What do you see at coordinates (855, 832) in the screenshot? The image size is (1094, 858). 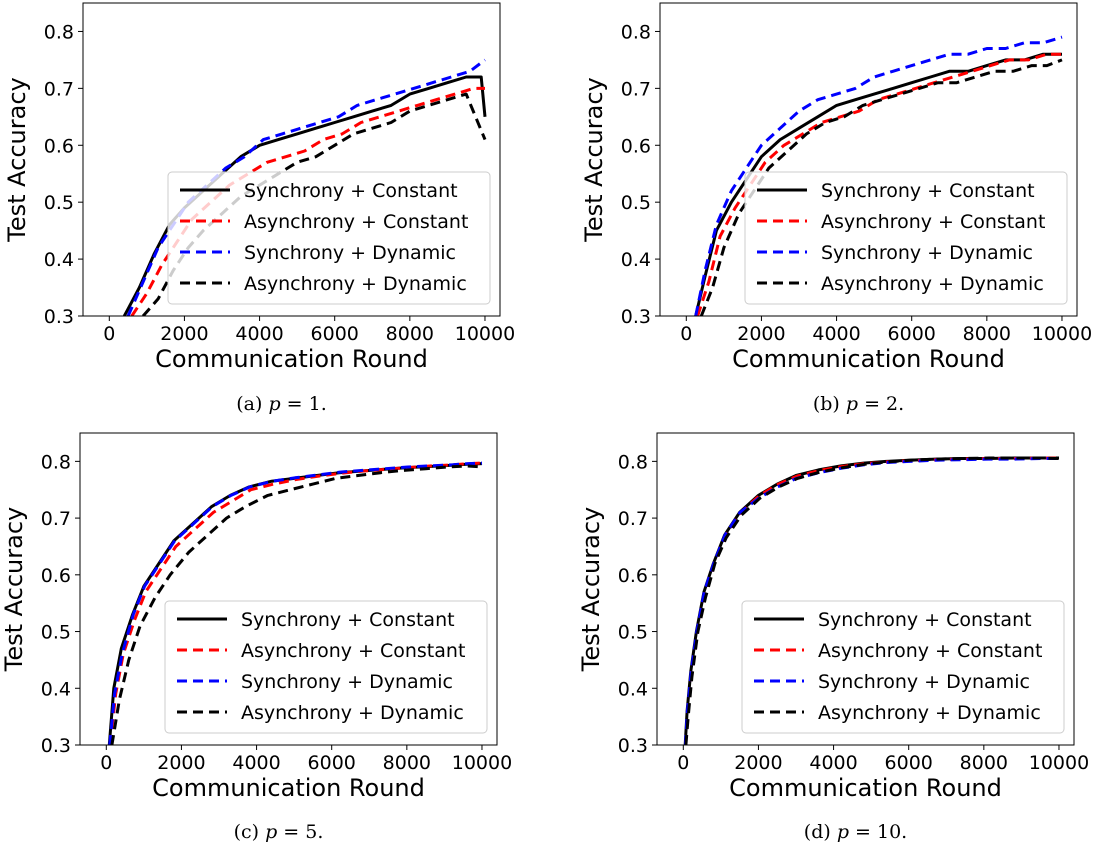 I see `subplot-caption: (d) p = 10.` at bounding box center [855, 832].